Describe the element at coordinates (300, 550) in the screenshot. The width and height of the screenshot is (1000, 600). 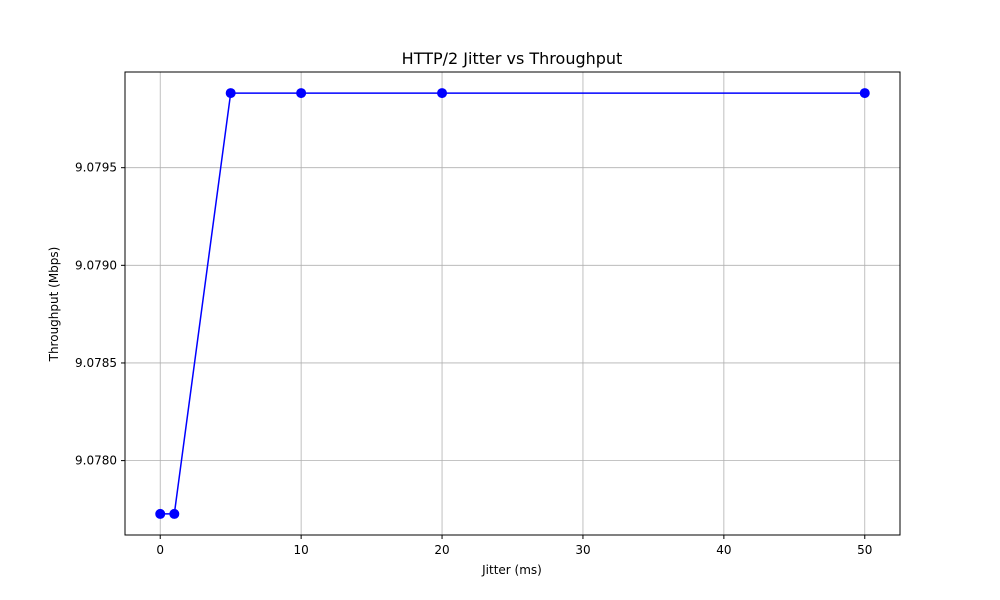
I see `x-tick-label: 10` at that location.